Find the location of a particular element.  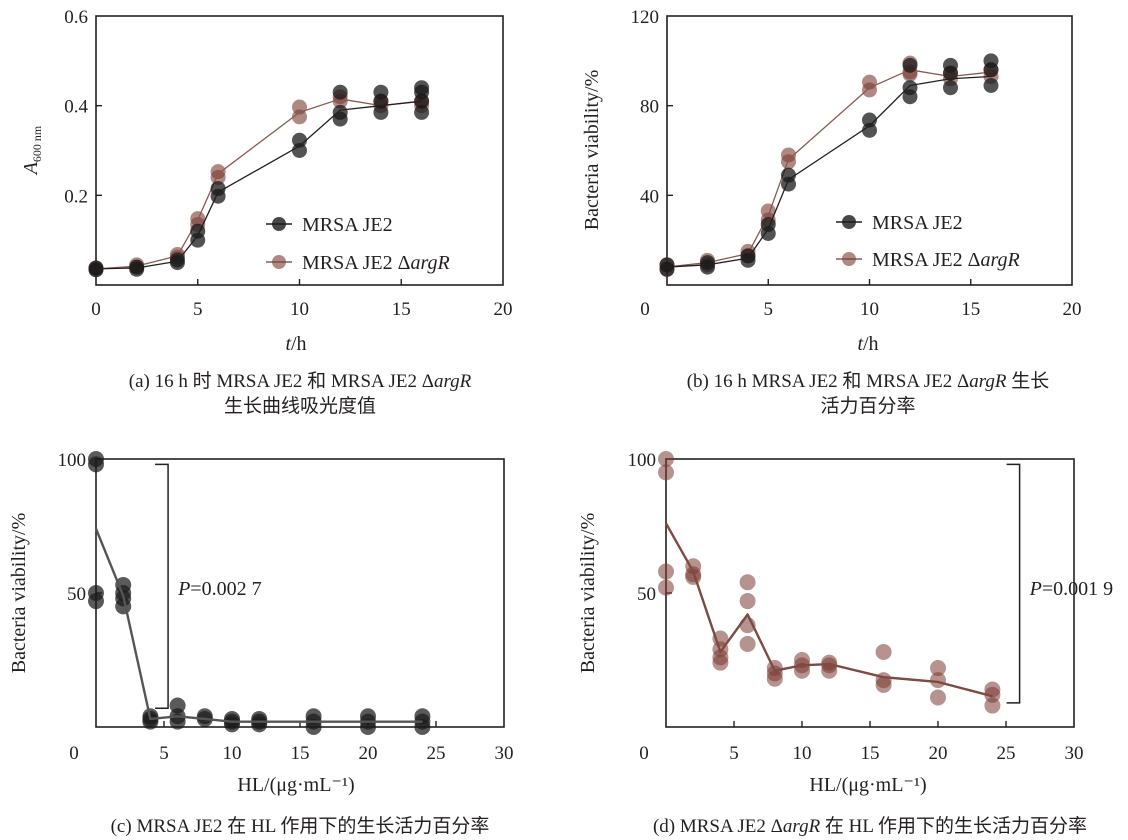

y-tick-label: 120 is located at coordinates (645, 17).